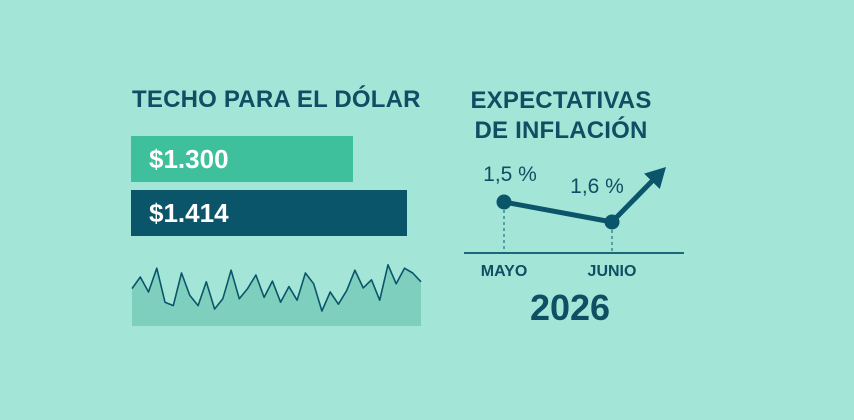 The width and height of the screenshot is (854, 420). Describe the element at coordinates (561, 130) in the screenshot. I see `inflation-title-line-2: DE INFLACIÓN` at that location.